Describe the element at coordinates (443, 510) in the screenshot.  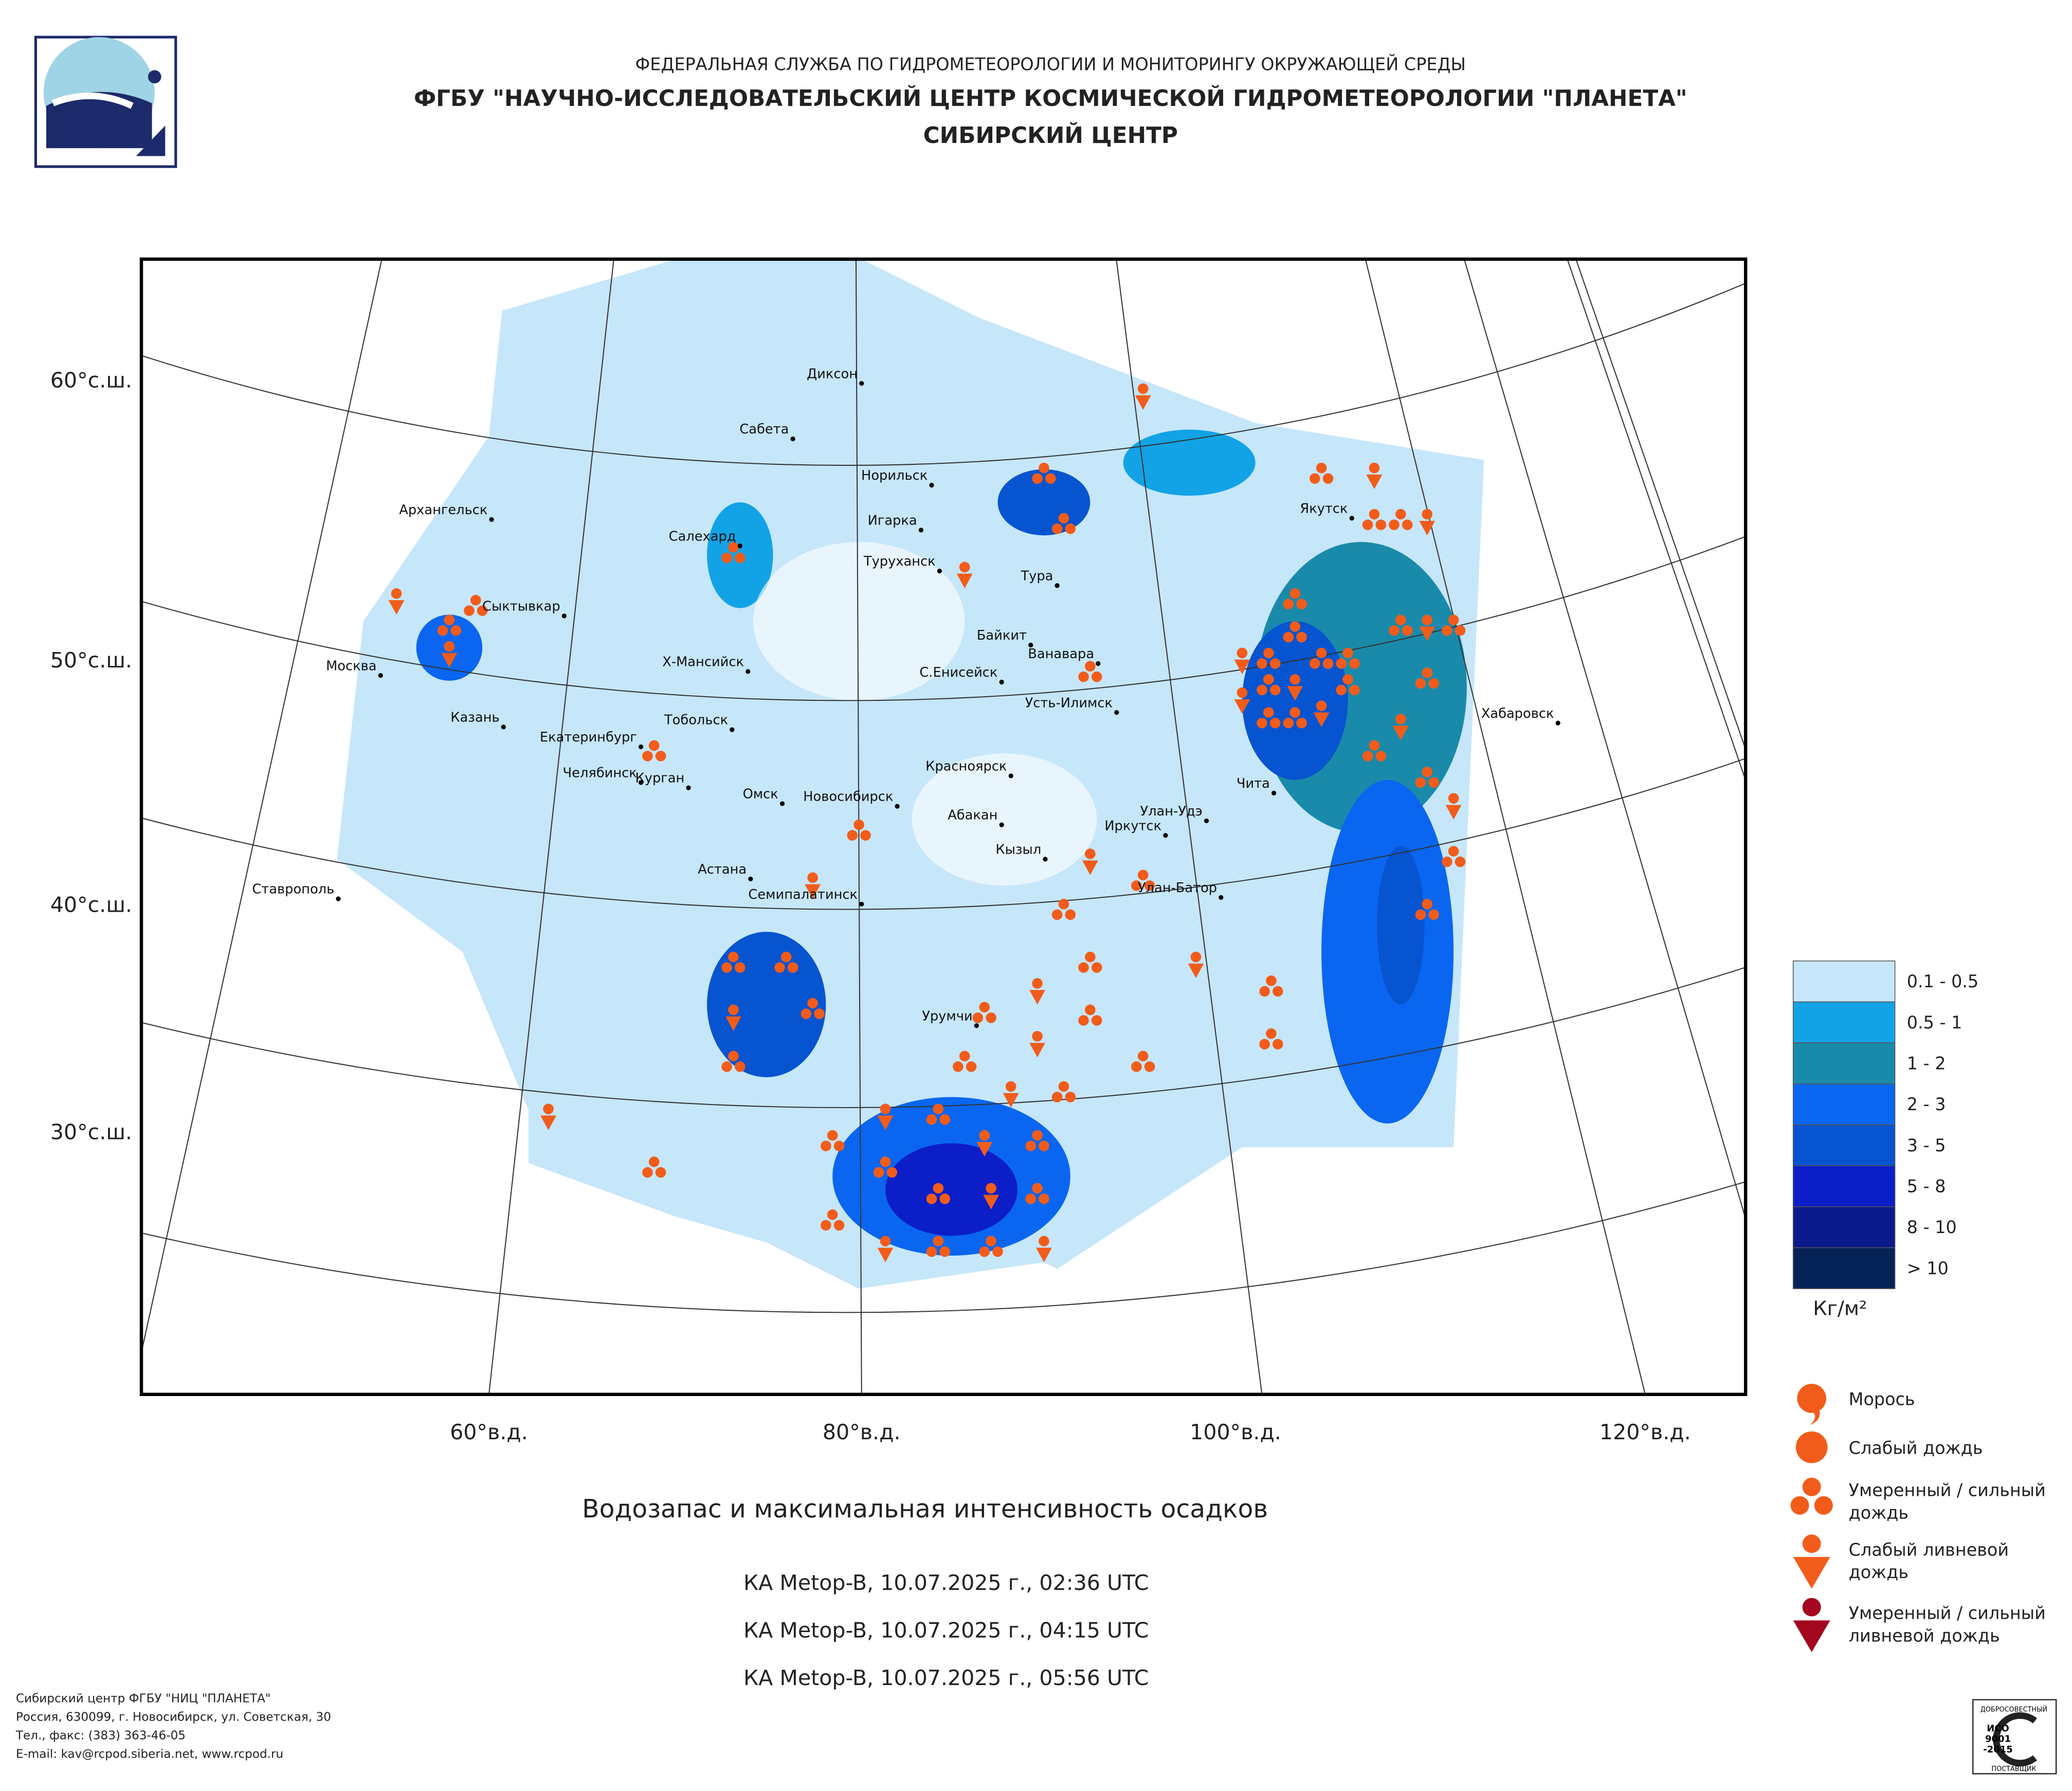
I see `city-label: Архангельск` at that location.